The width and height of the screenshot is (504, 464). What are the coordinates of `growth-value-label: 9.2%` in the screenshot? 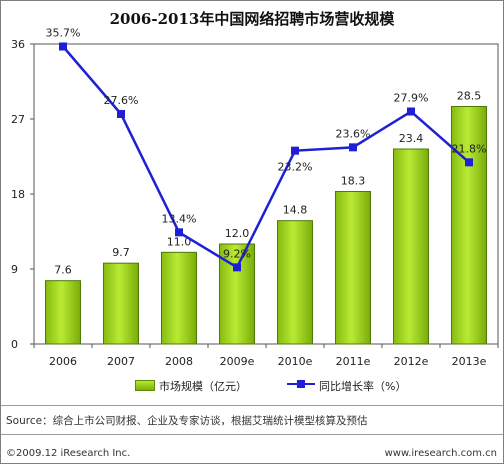 It's located at (237, 253).